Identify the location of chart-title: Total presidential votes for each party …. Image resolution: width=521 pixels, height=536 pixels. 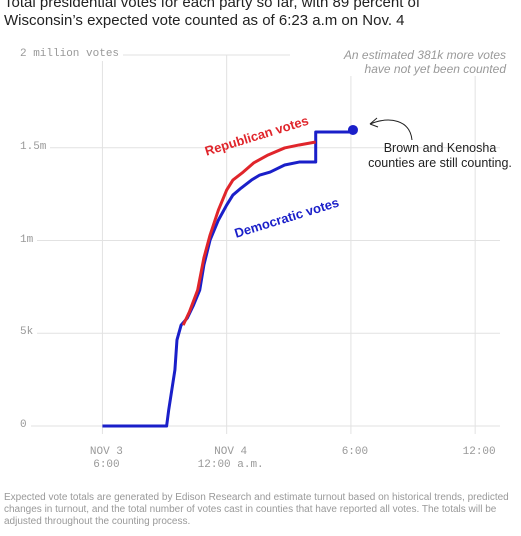
(212, 14).